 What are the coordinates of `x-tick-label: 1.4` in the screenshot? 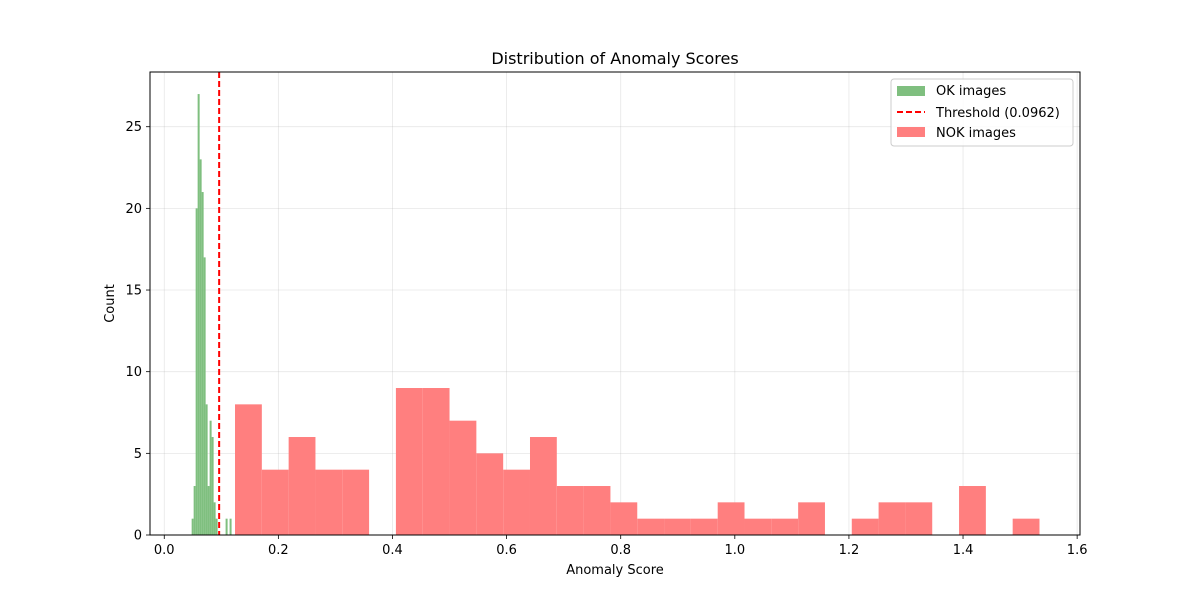 It's located at (963, 550).